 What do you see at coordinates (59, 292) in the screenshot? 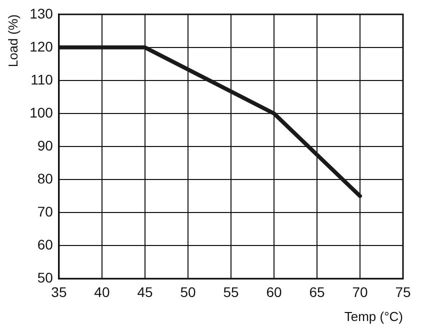
I see `x-tick-label: 35` at bounding box center [59, 292].